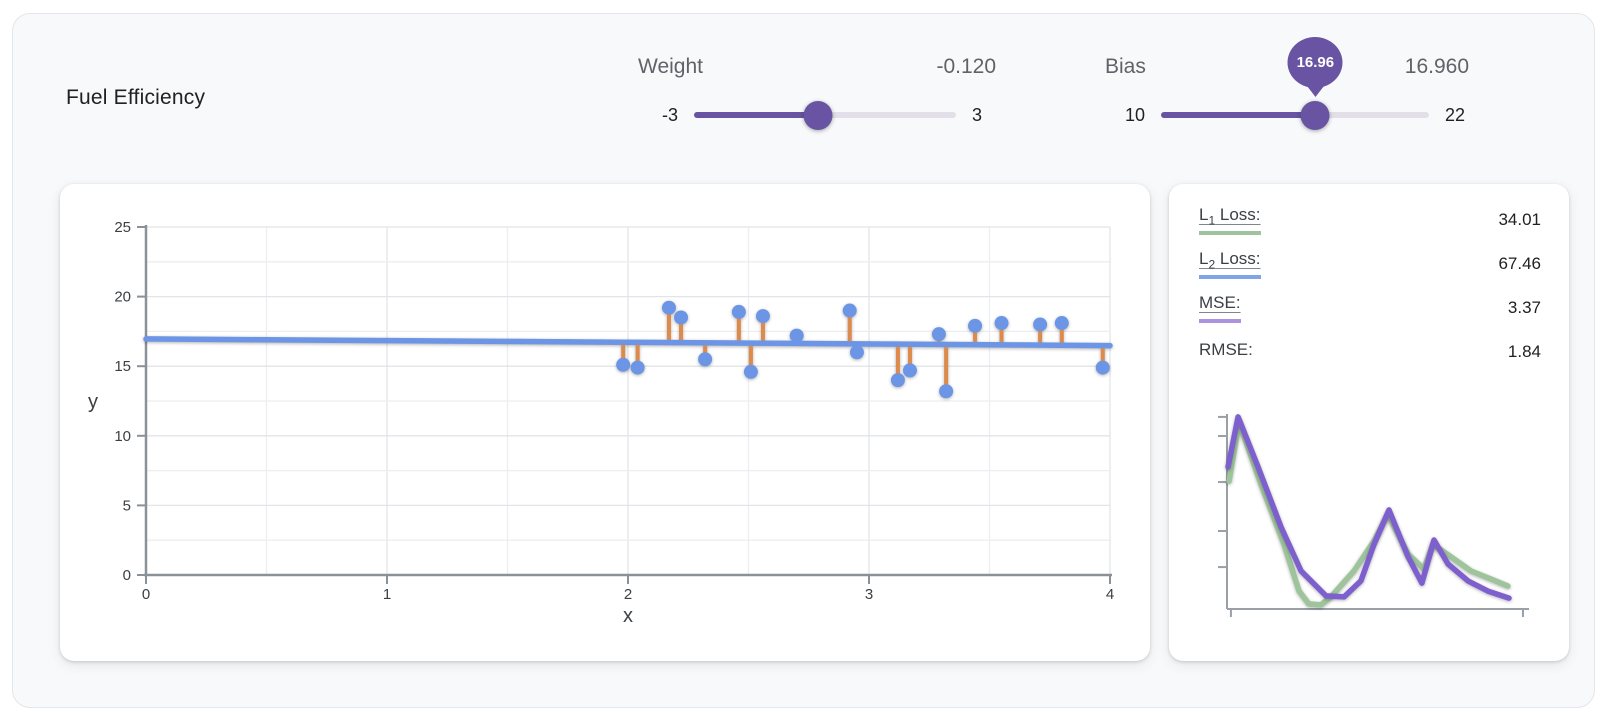  What do you see at coordinates (1524, 307) in the screenshot?
I see `mse-value: 3.37` at bounding box center [1524, 307].